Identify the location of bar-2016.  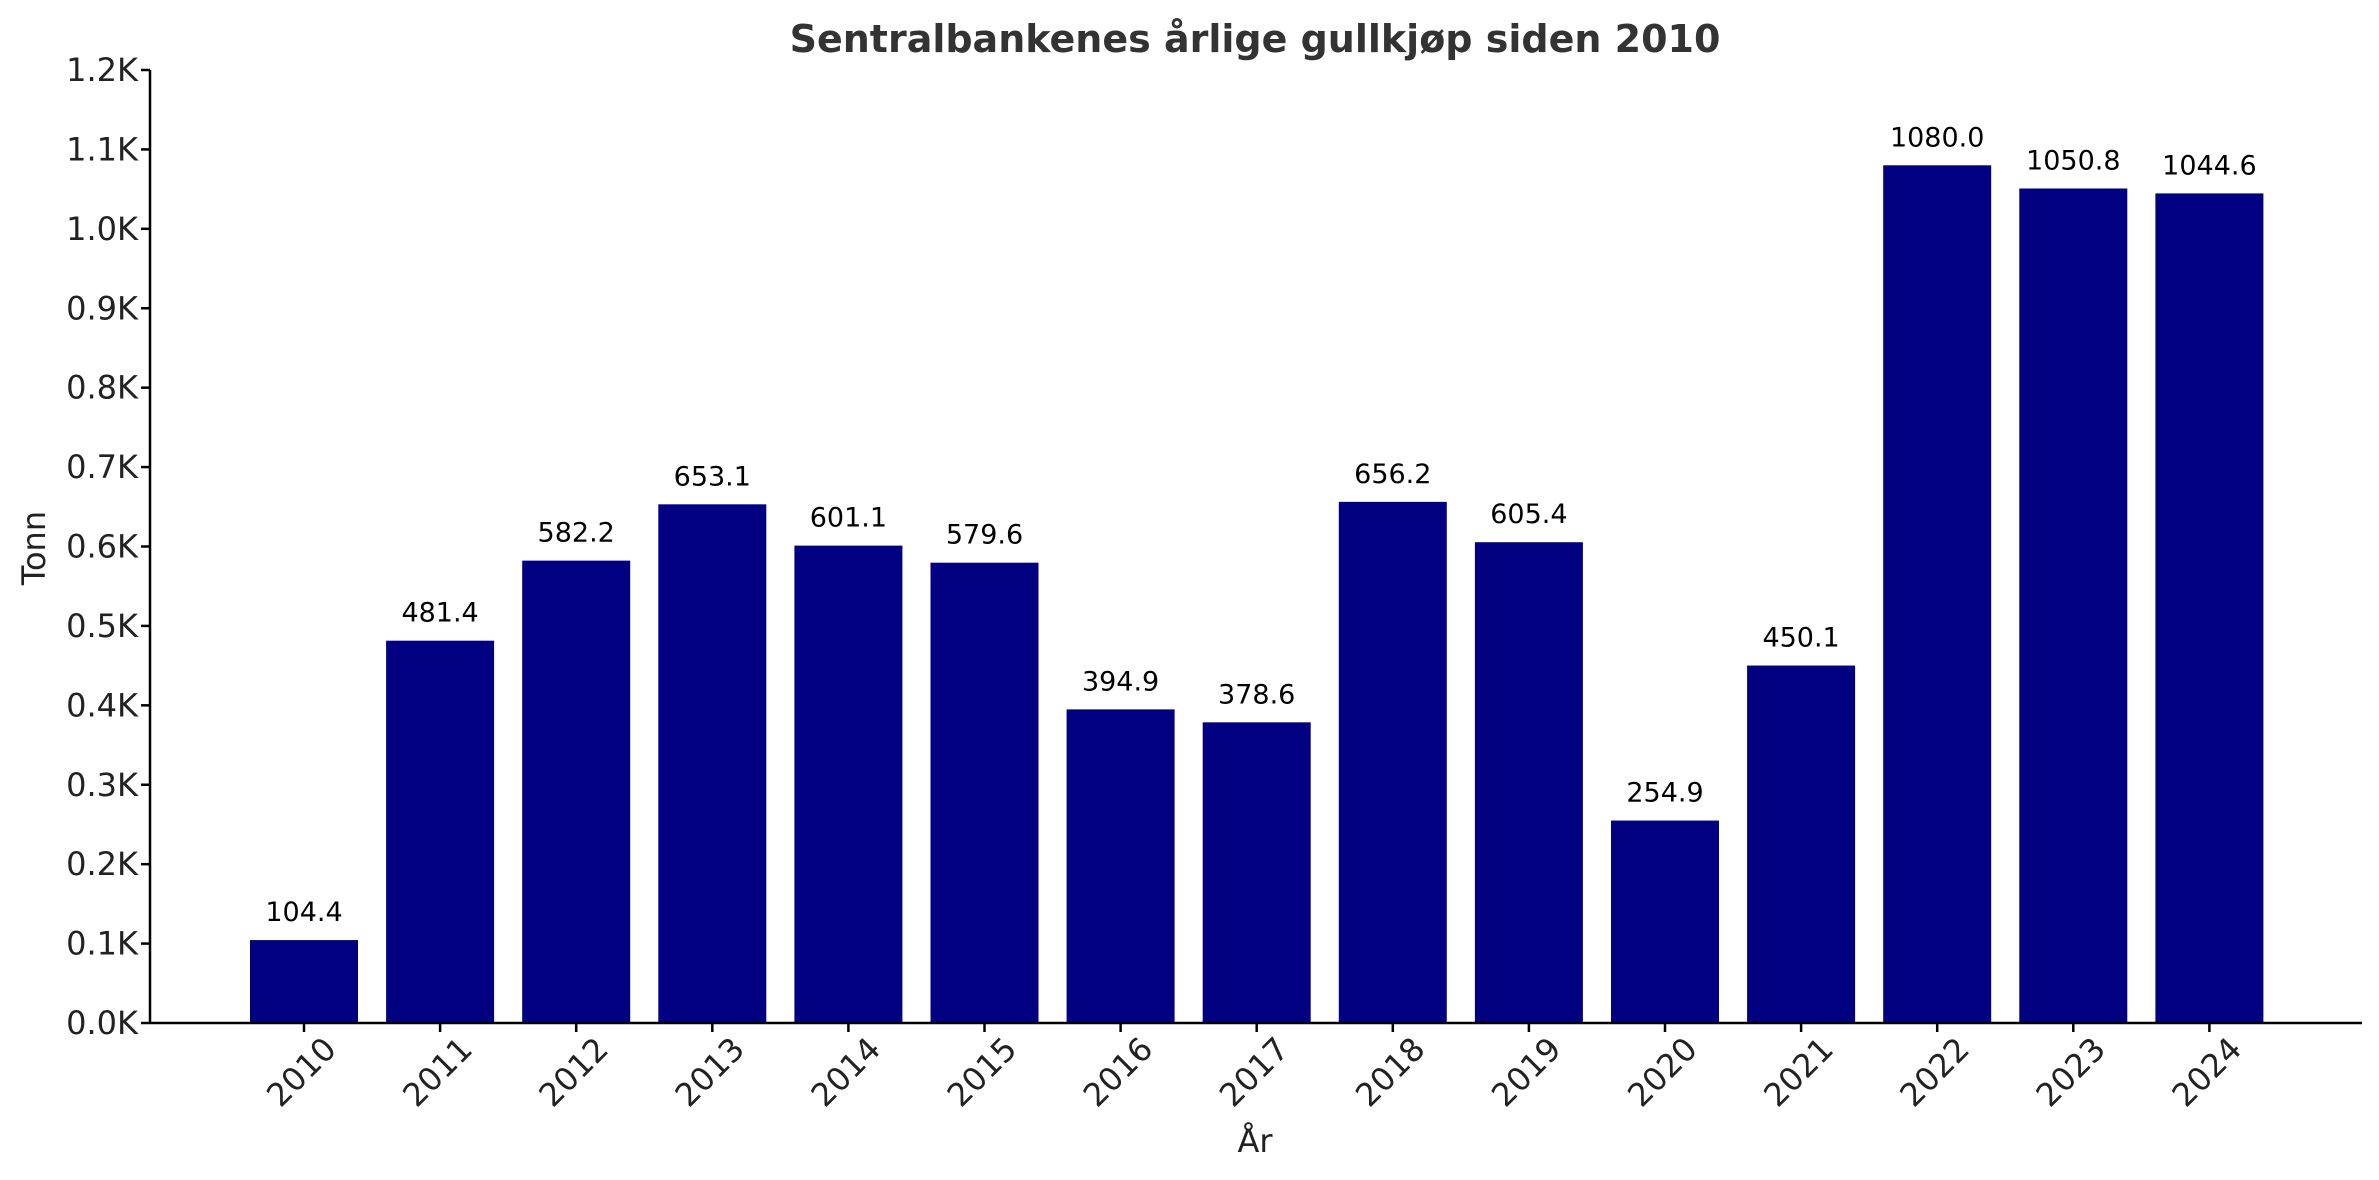
(1120, 866).